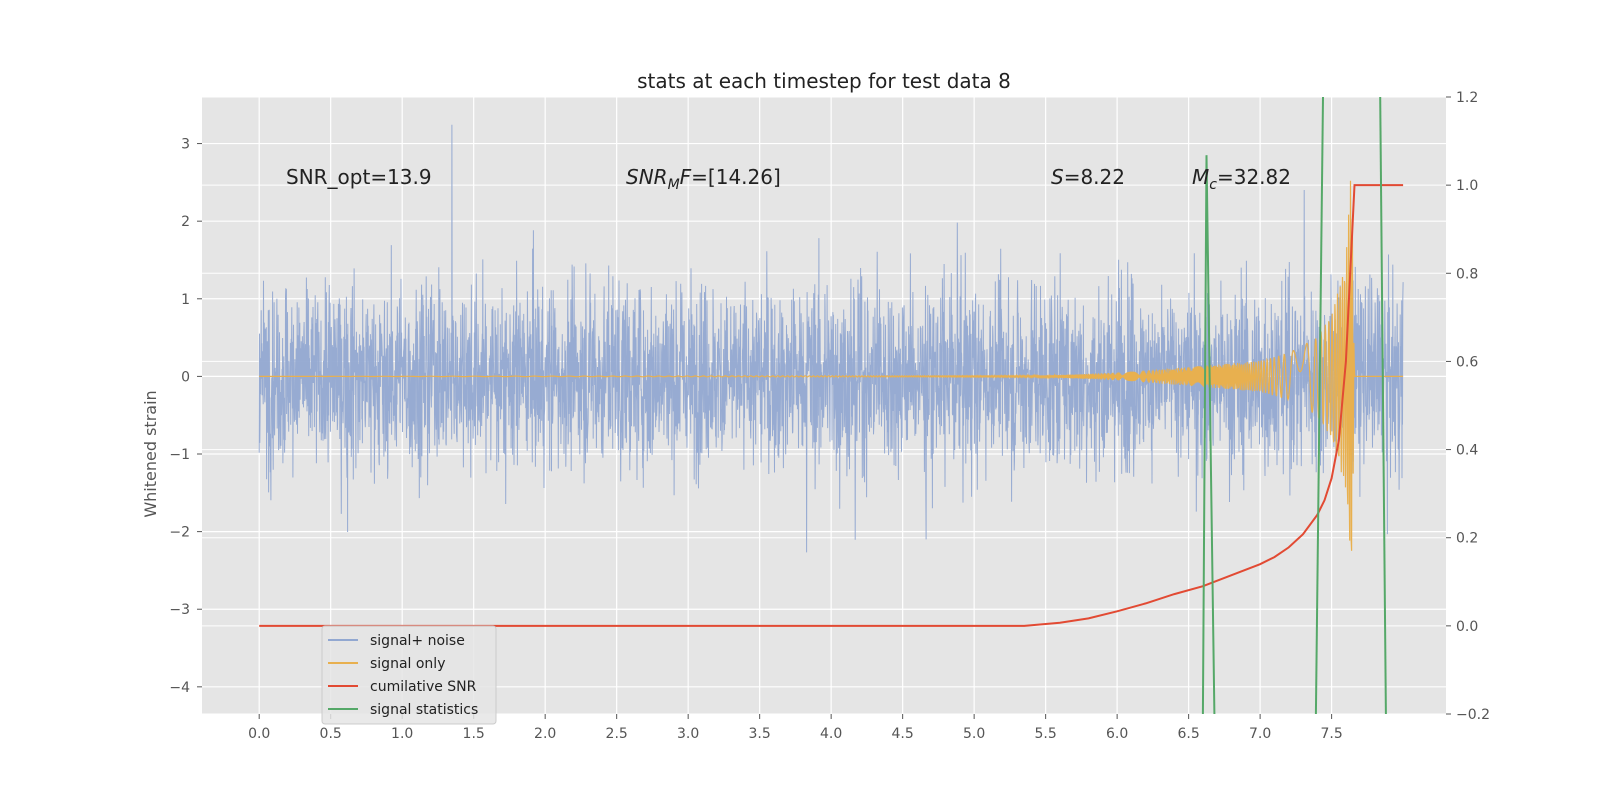  I want to click on y2-tick-label: 0.8, so click(1467, 274).